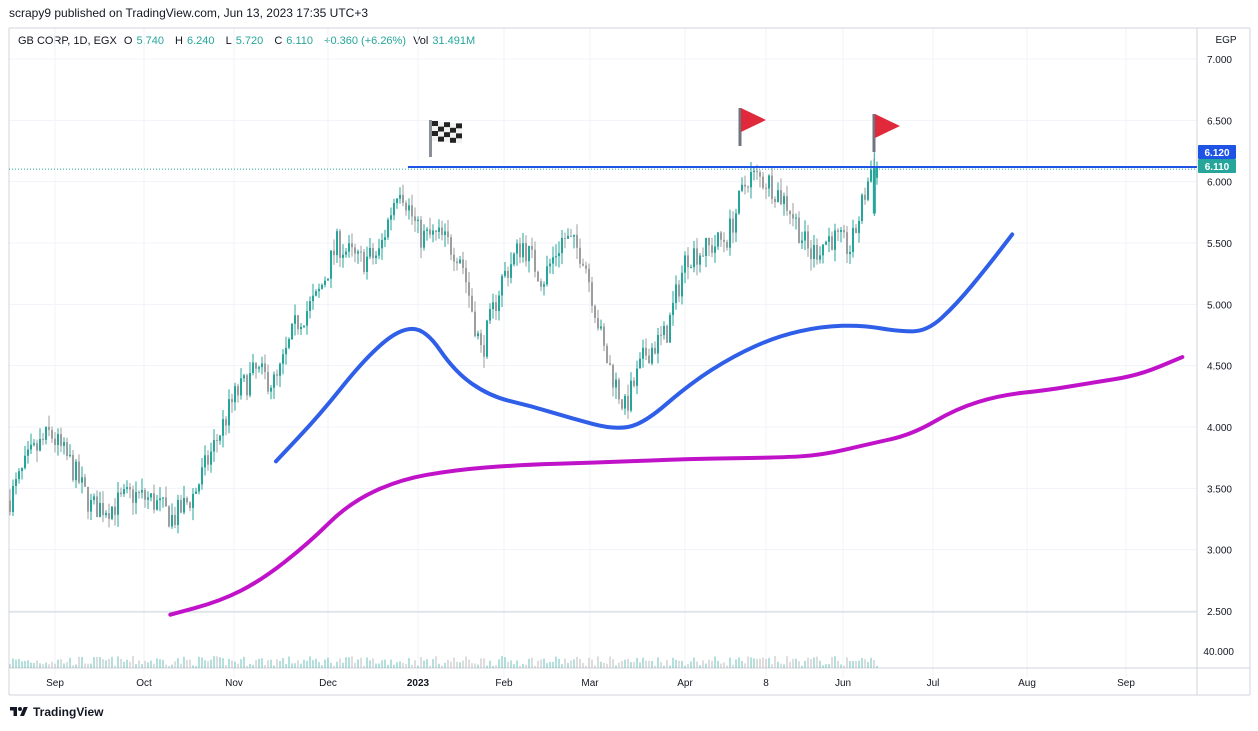  What do you see at coordinates (1218, 652) in the screenshot?
I see `volume-tick-label: 40.000` at bounding box center [1218, 652].